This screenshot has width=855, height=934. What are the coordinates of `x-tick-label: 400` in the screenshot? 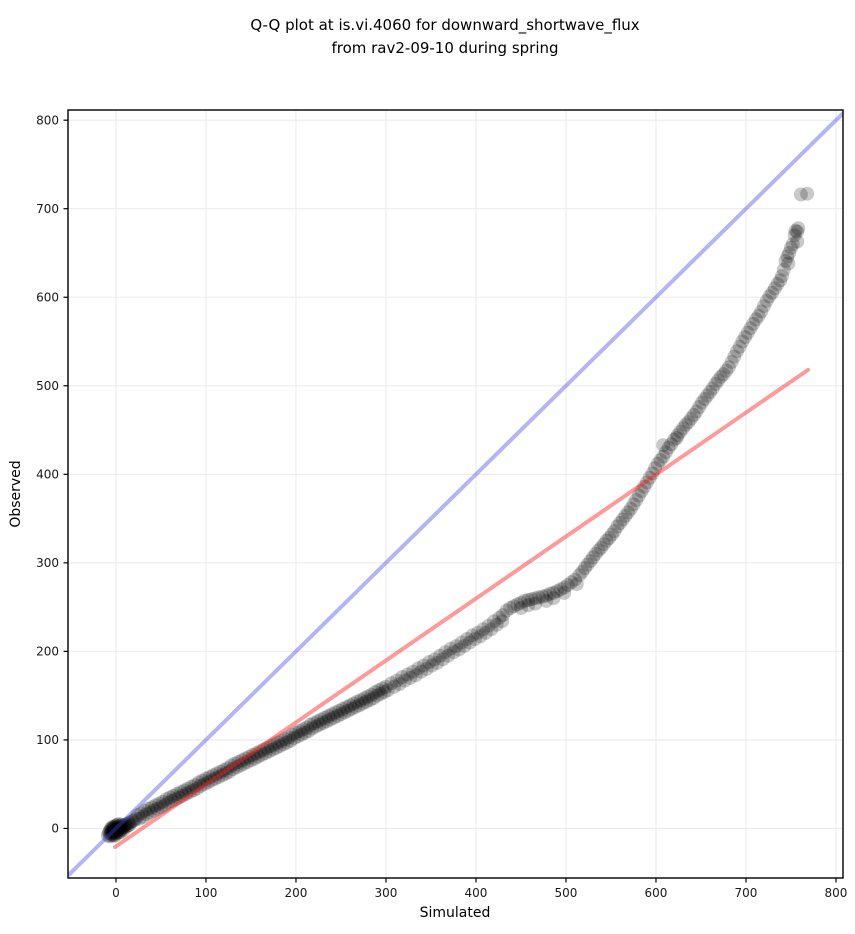 It's located at (476, 893).